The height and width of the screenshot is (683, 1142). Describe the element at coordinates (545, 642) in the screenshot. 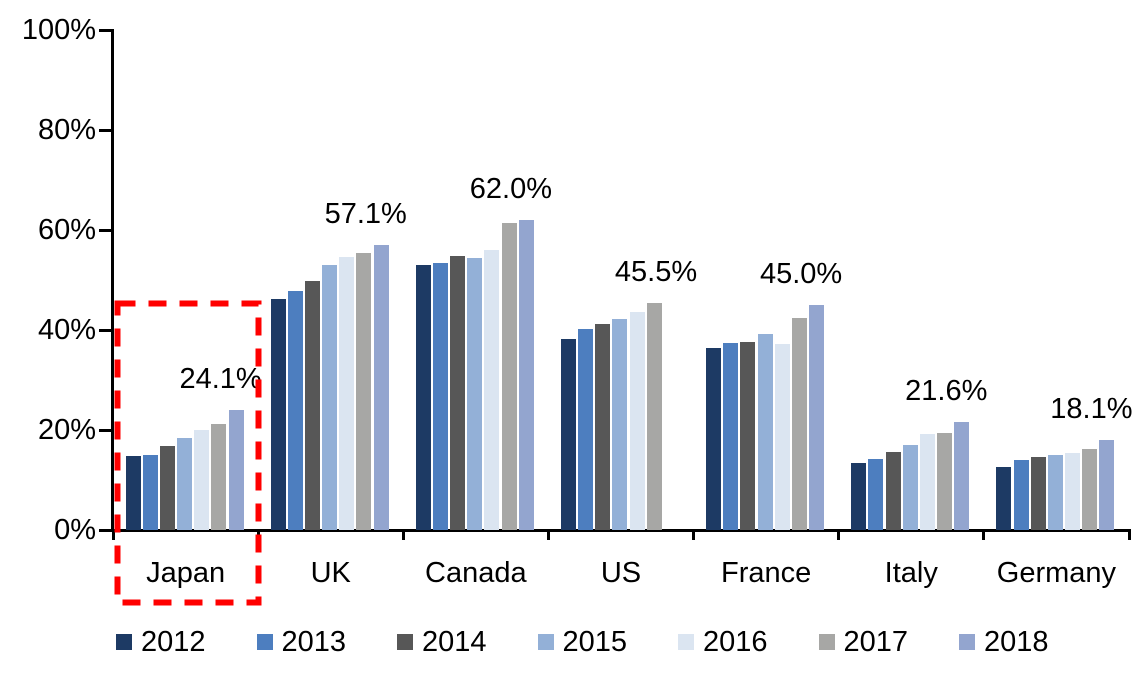

I see `legend-swatch-2015` at that location.